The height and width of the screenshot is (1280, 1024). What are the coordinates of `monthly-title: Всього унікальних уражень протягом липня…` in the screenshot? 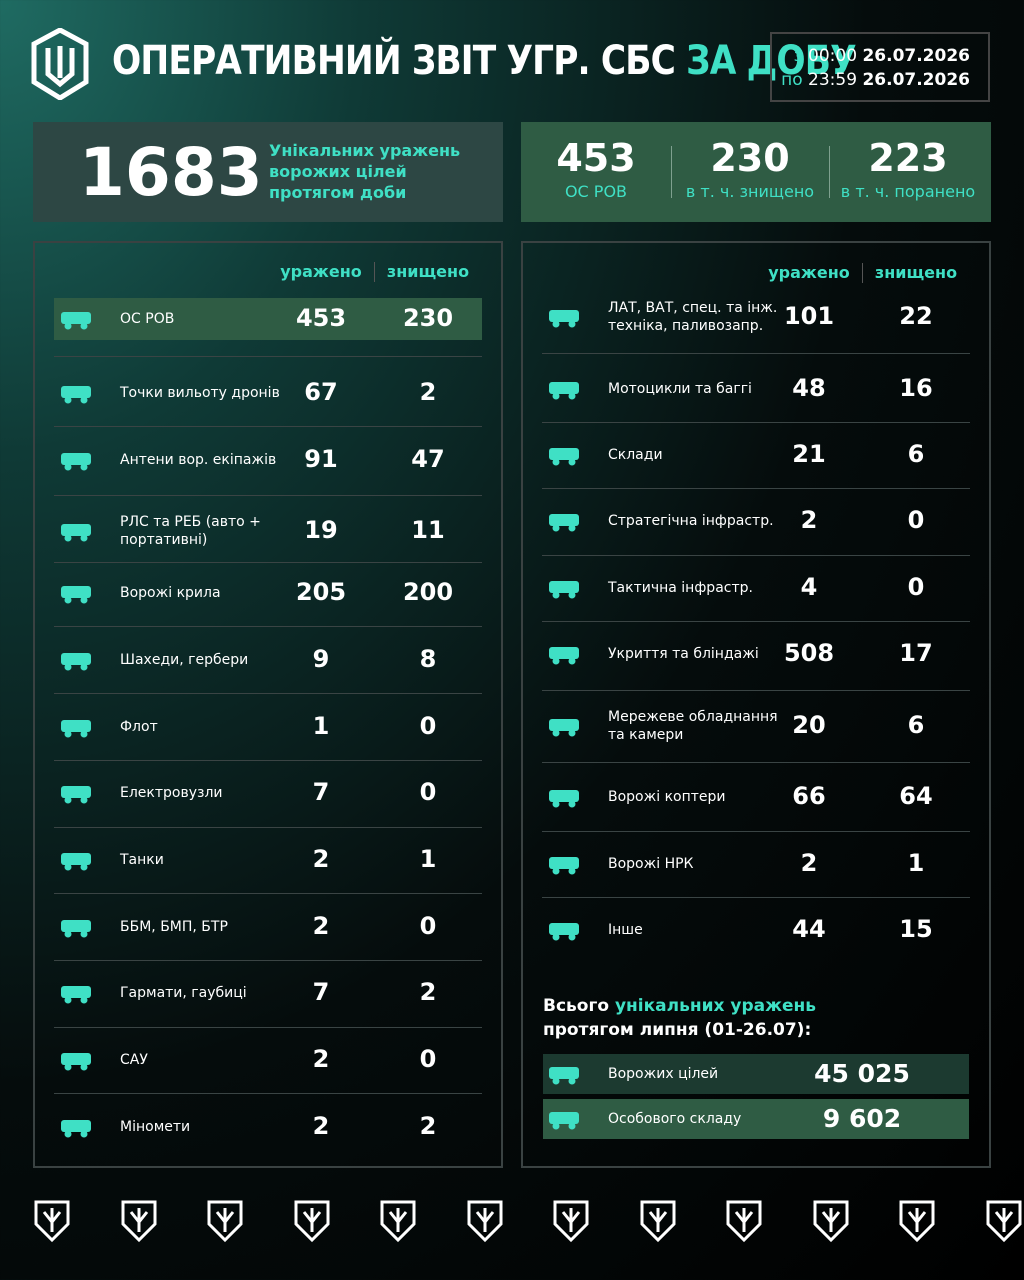 It's located at (693, 1018).